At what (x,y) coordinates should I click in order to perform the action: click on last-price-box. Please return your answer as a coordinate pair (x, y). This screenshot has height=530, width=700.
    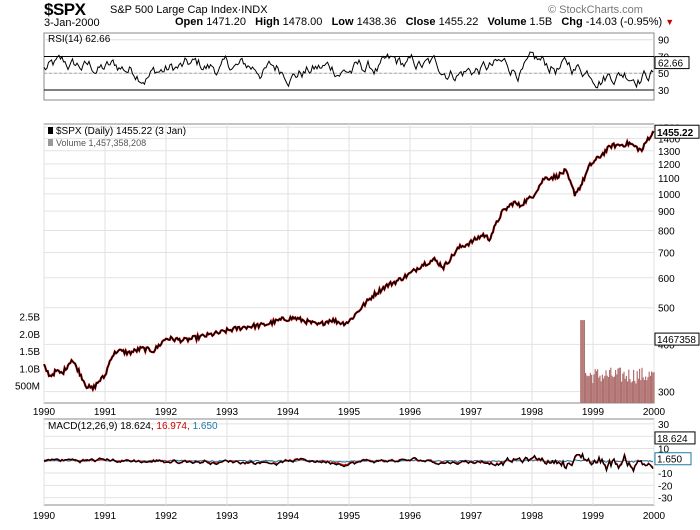
    Looking at the image, I should click on (677, 131).